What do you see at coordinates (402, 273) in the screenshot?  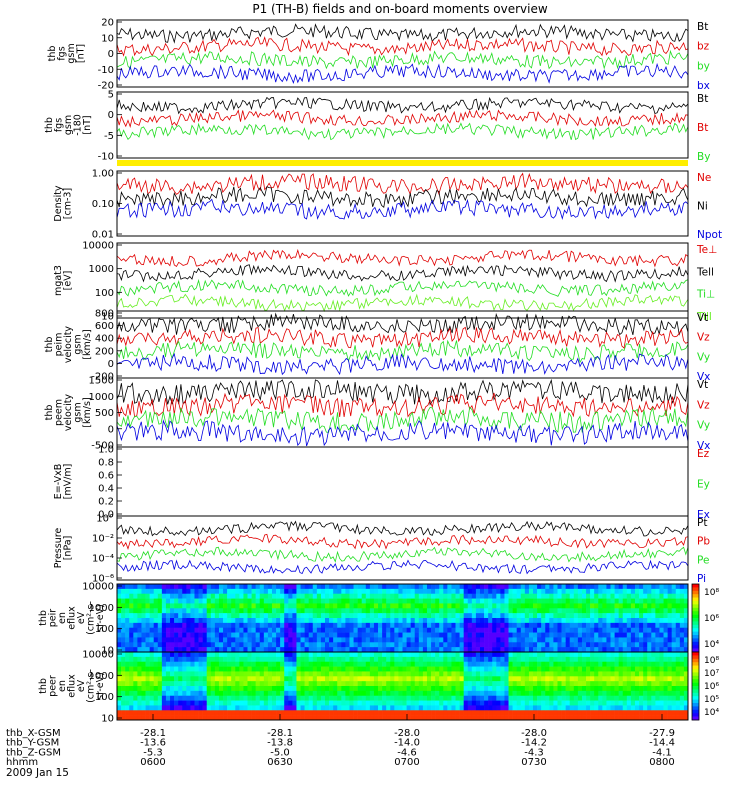 I see `series-line-Tell` at bounding box center [402, 273].